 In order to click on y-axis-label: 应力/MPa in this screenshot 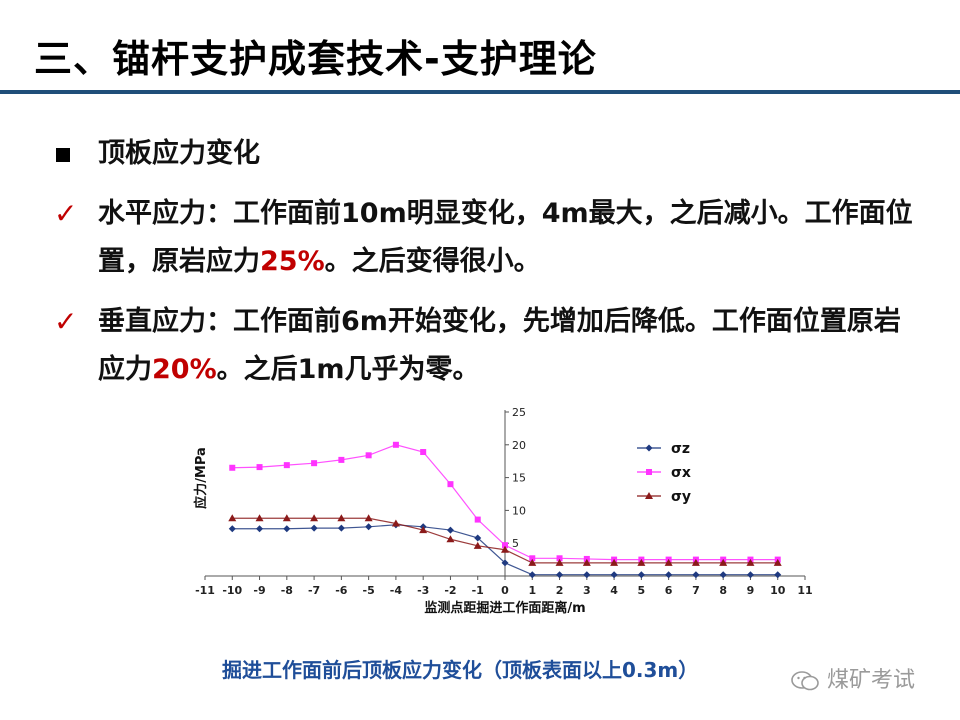, I will do `click(201, 478)`.